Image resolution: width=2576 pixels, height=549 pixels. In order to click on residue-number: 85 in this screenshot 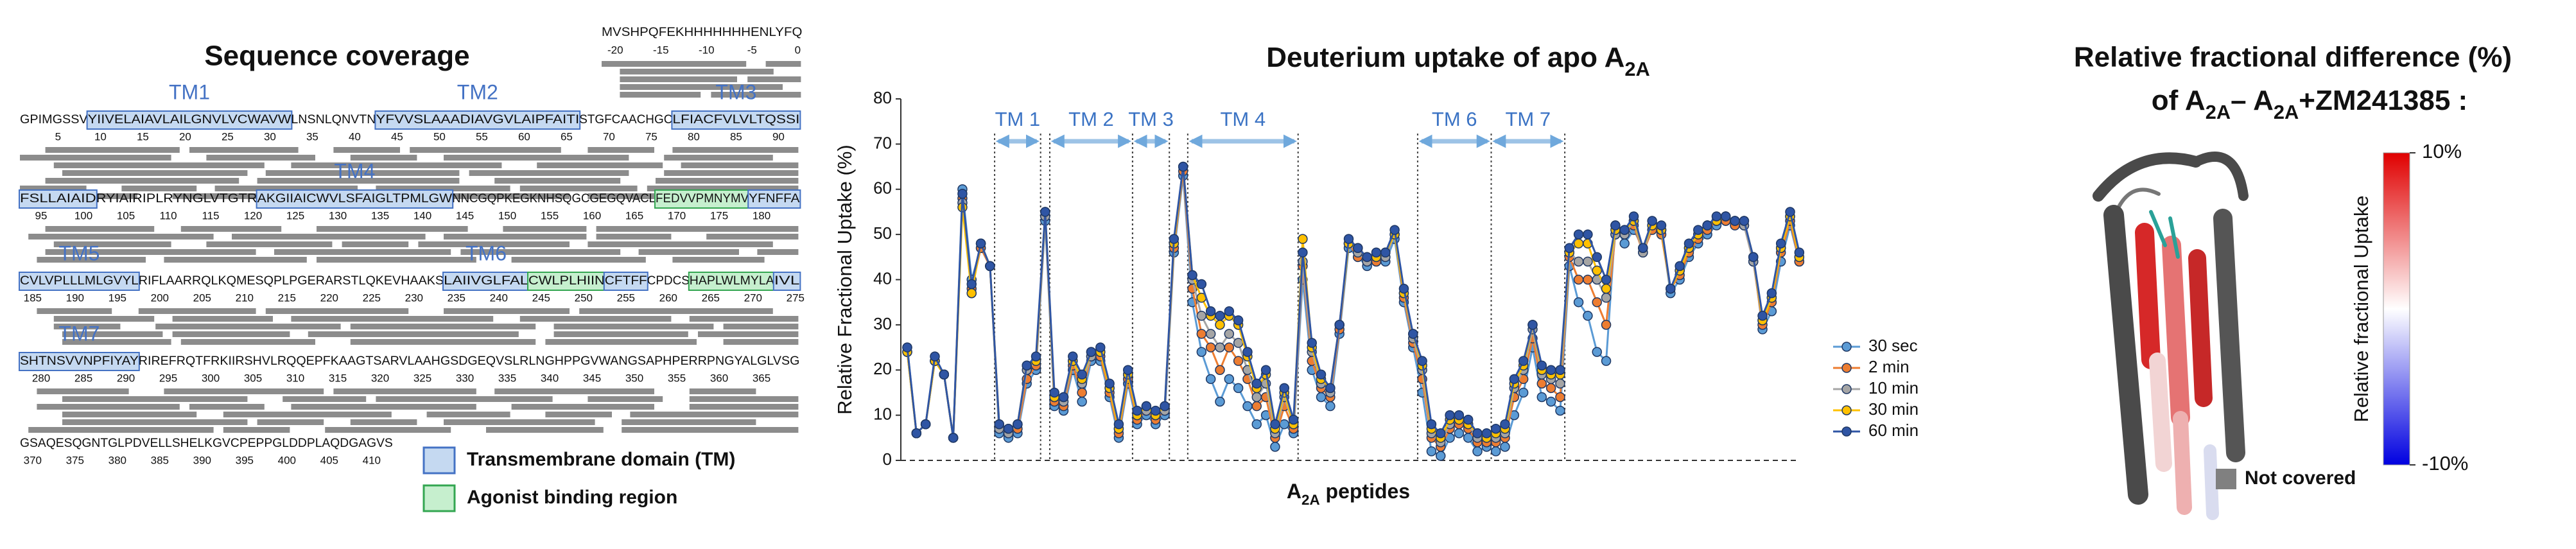, I will do `click(736, 136)`.